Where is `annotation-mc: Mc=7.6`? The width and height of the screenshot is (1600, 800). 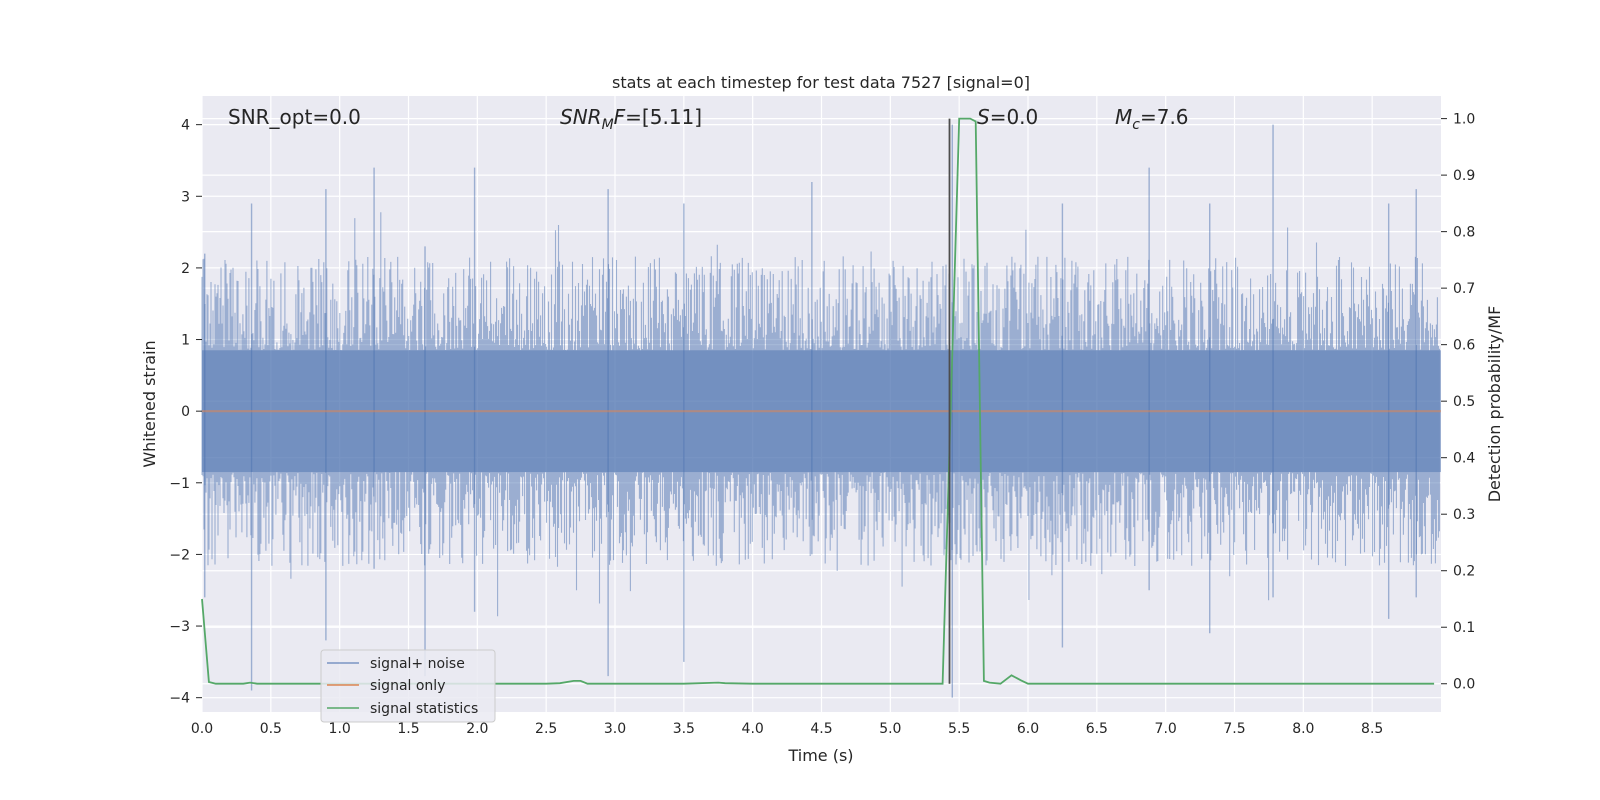
annotation-mc: Mc=7.6 is located at coordinates (1152, 119).